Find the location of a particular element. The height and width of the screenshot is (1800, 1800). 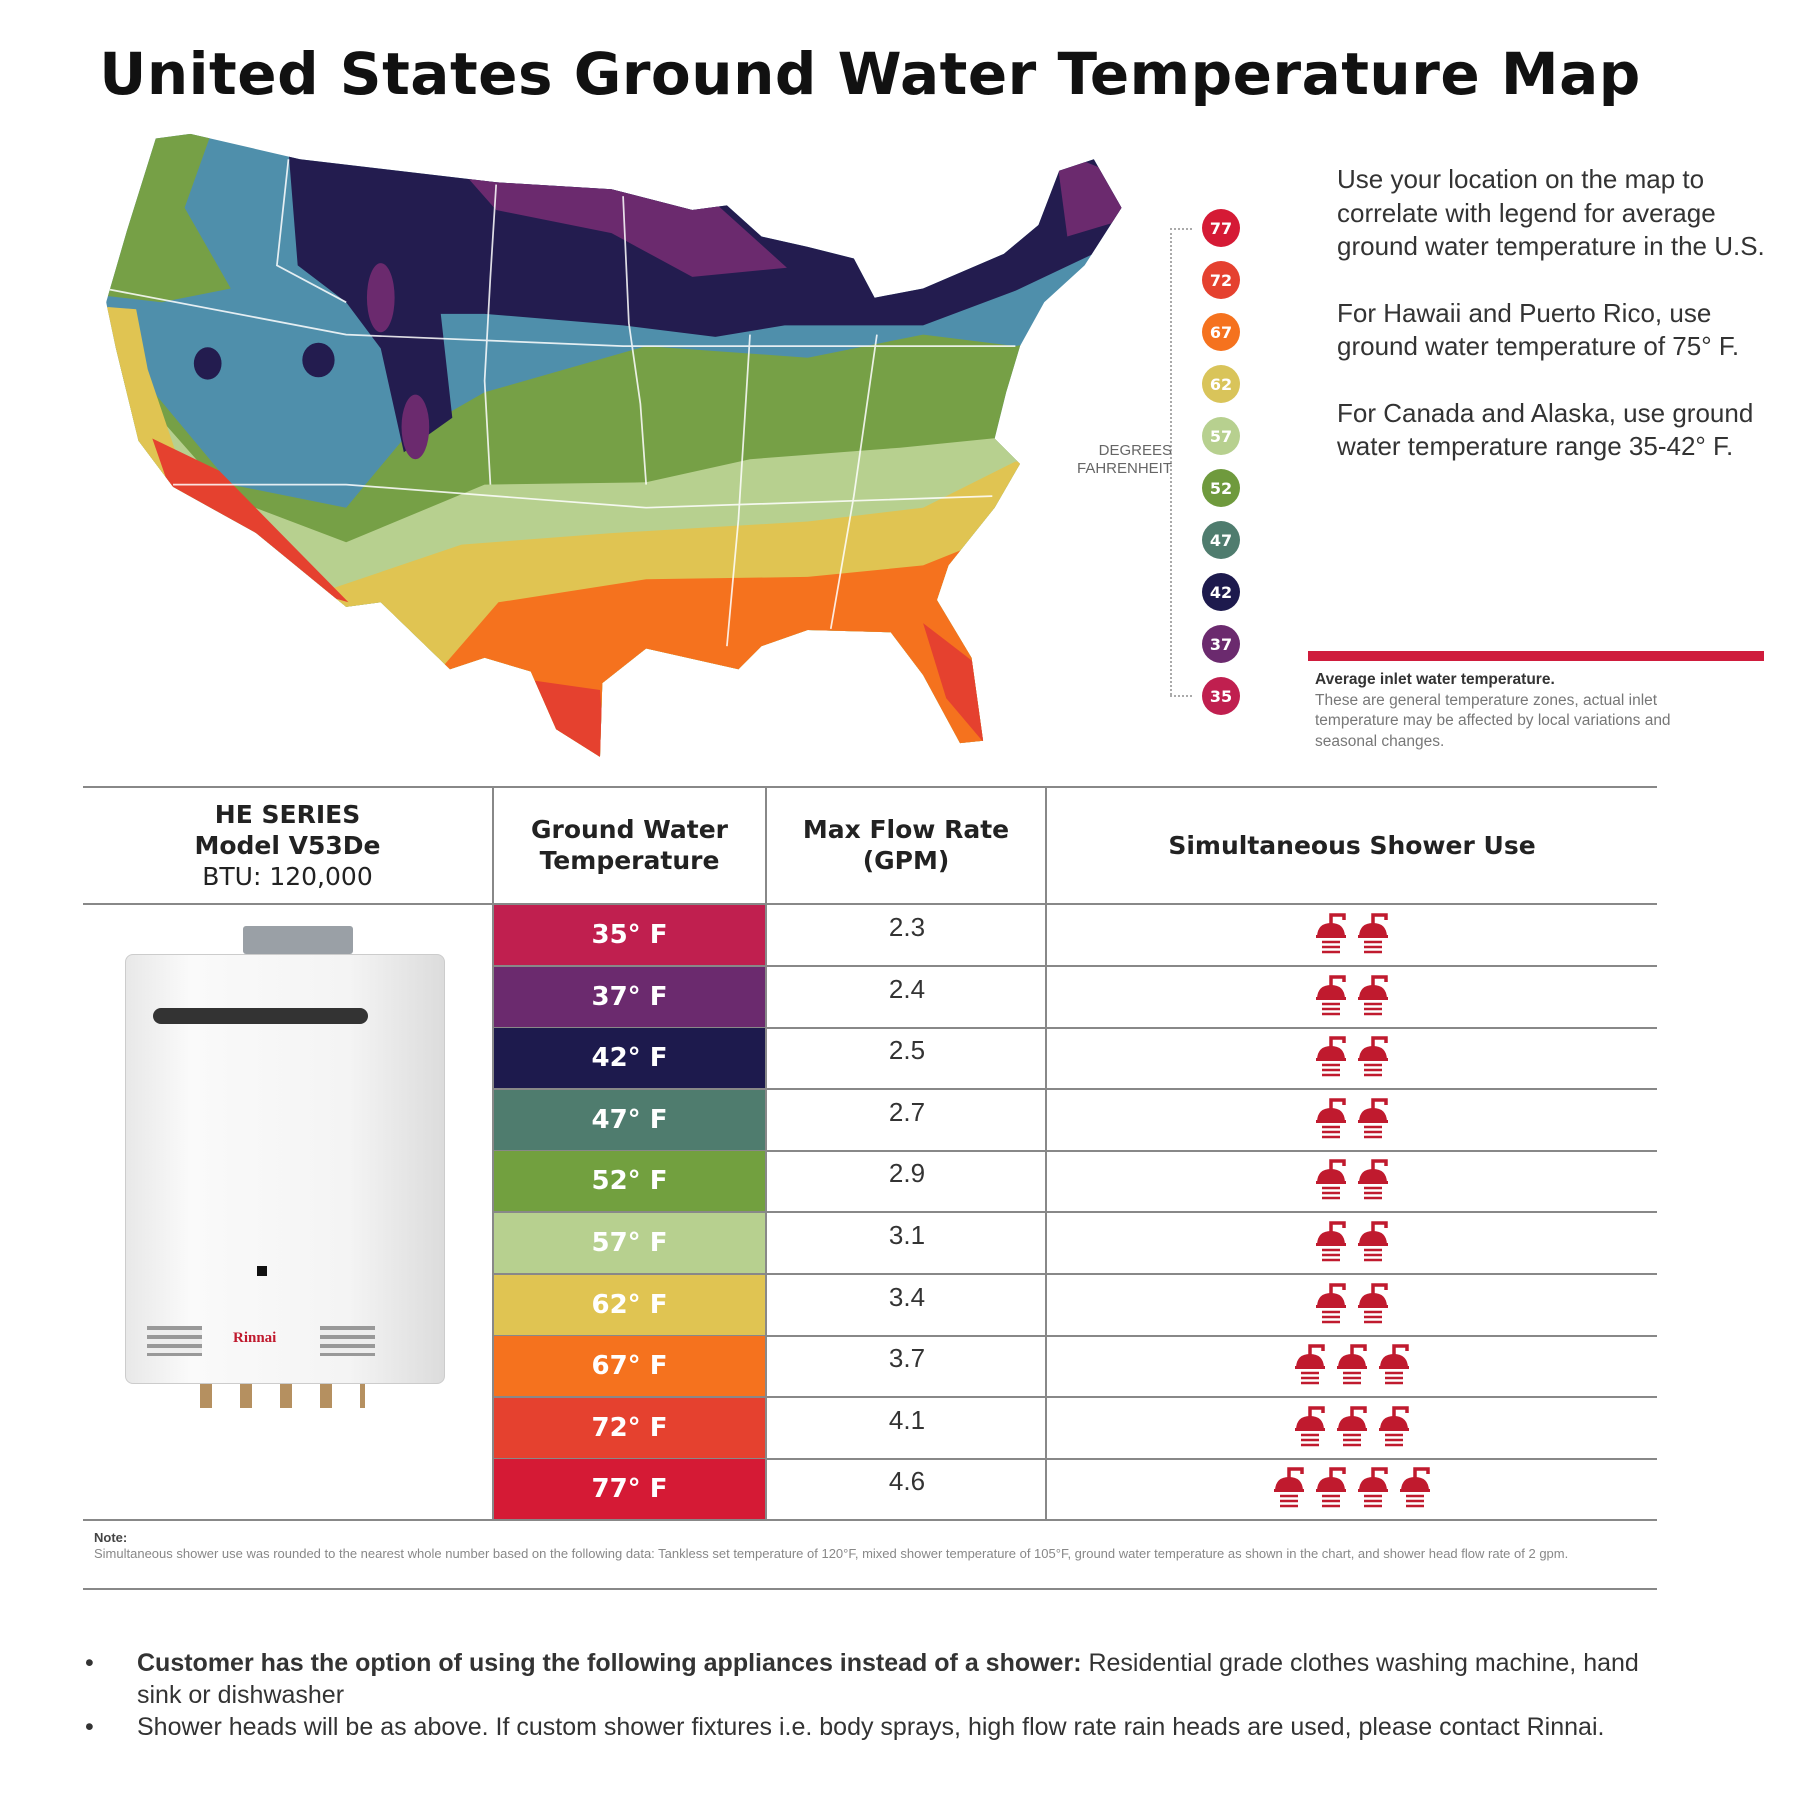

flow-rate-cell: 4.1 is located at coordinates (907, 1419).